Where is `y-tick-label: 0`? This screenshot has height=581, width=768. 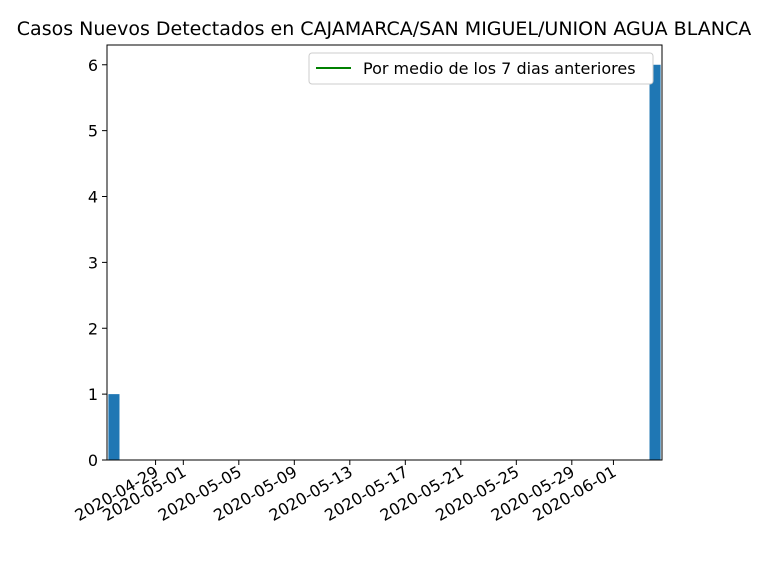
y-tick-label: 0 is located at coordinates (93, 460).